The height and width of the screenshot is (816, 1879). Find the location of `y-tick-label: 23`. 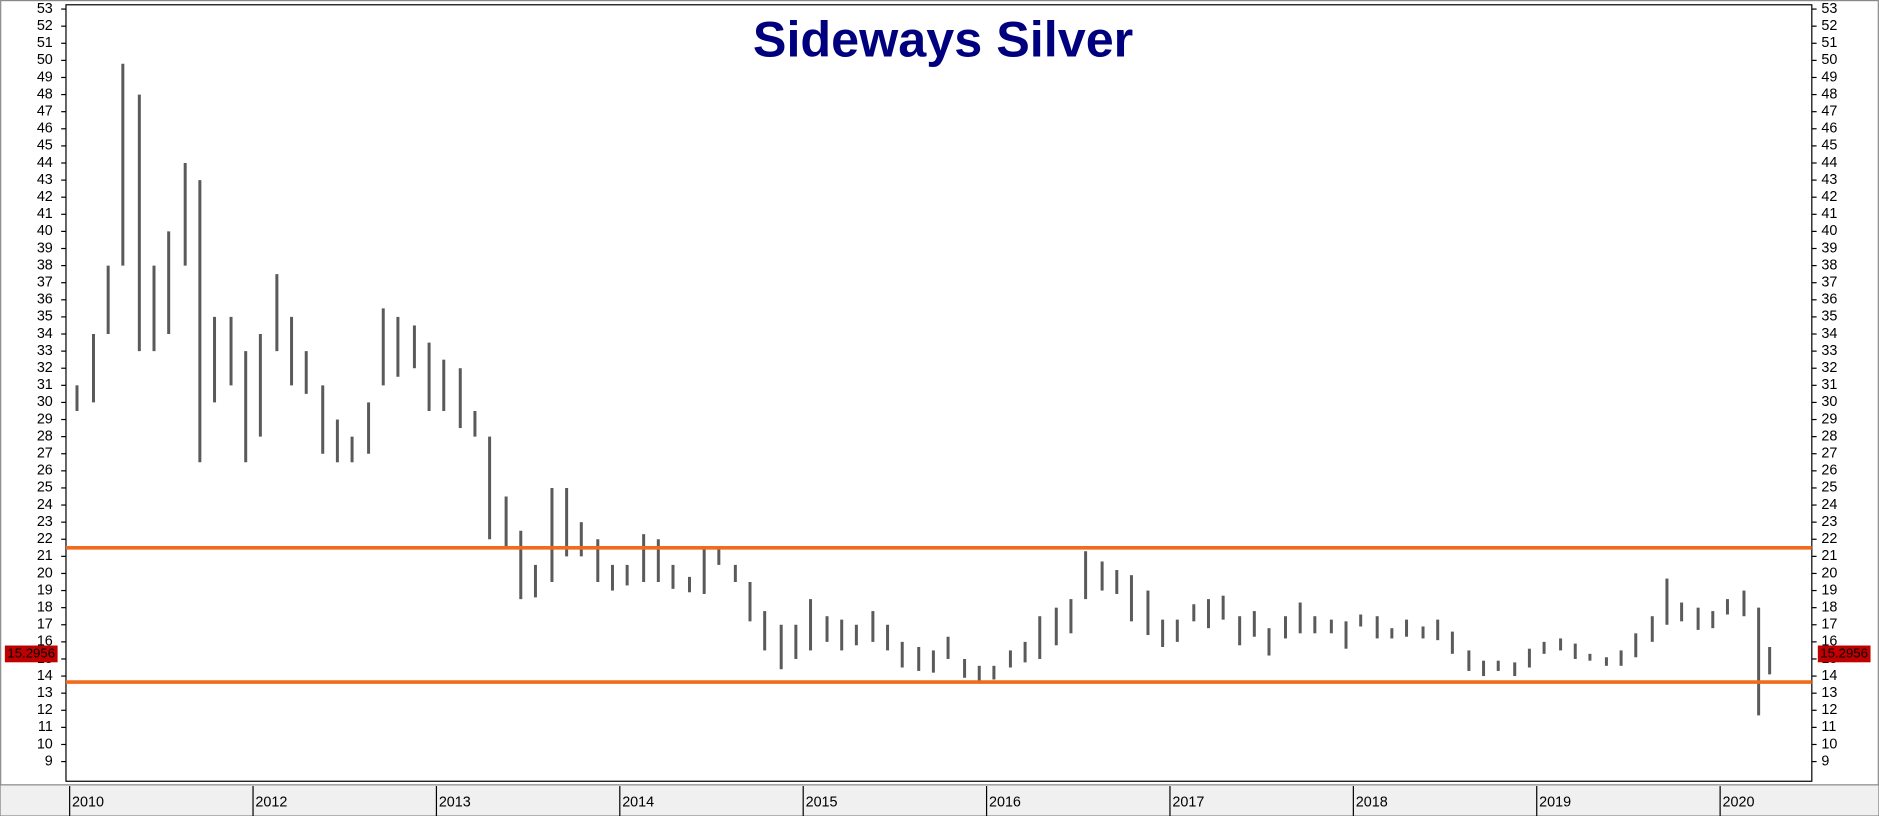

y-tick-label: 23 is located at coordinates (45, 522).